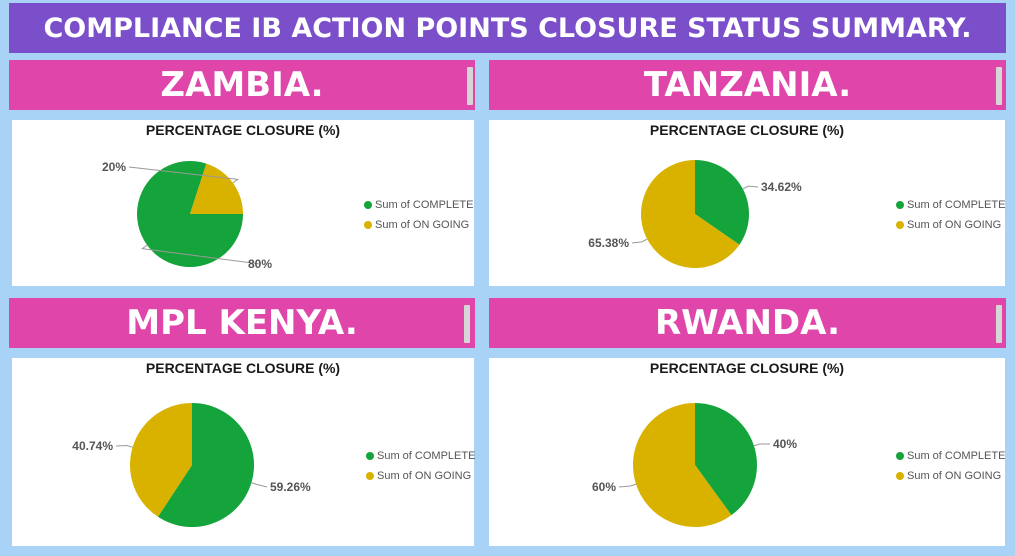 Image resolution: width=1015 pixels, height=556 pixels. What do you see at coordinates (785, 444) in the screenshot?
I see `data-label: 40%` at bounding box center [785, 444].